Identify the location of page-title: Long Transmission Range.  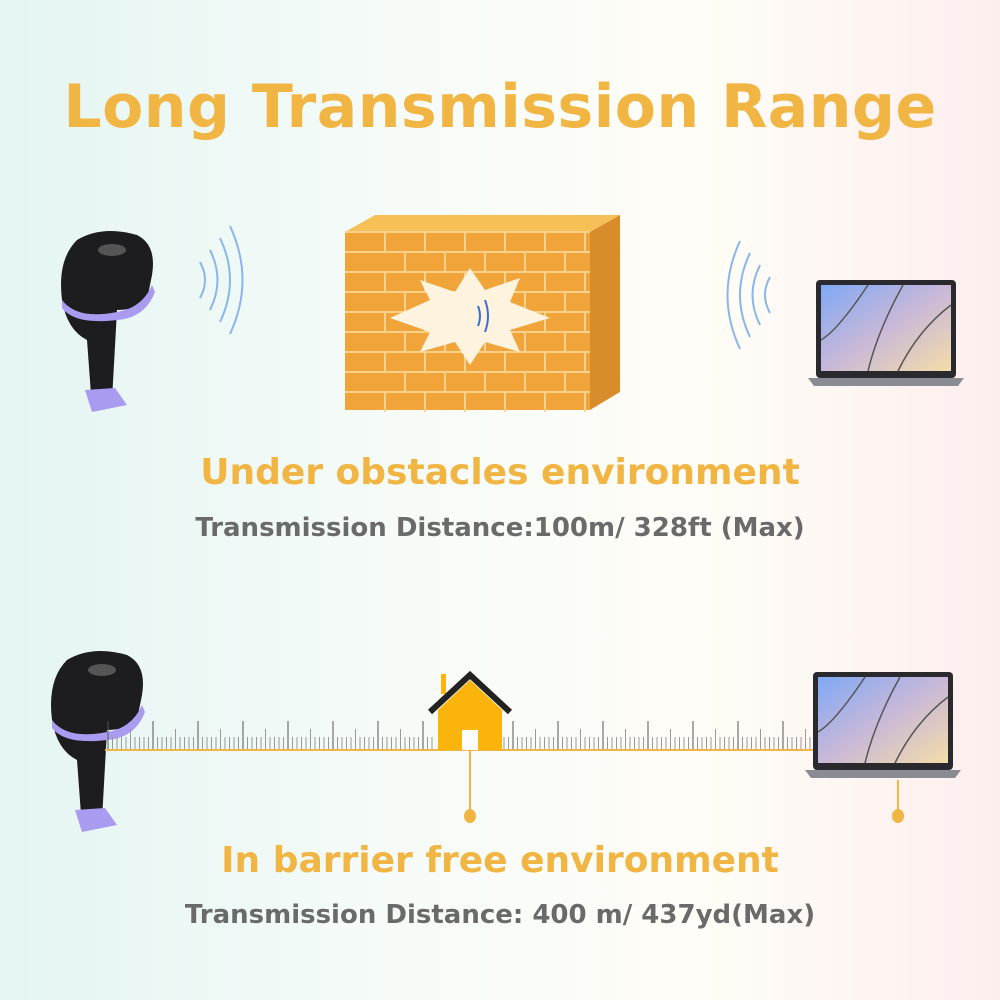
(500, 107).